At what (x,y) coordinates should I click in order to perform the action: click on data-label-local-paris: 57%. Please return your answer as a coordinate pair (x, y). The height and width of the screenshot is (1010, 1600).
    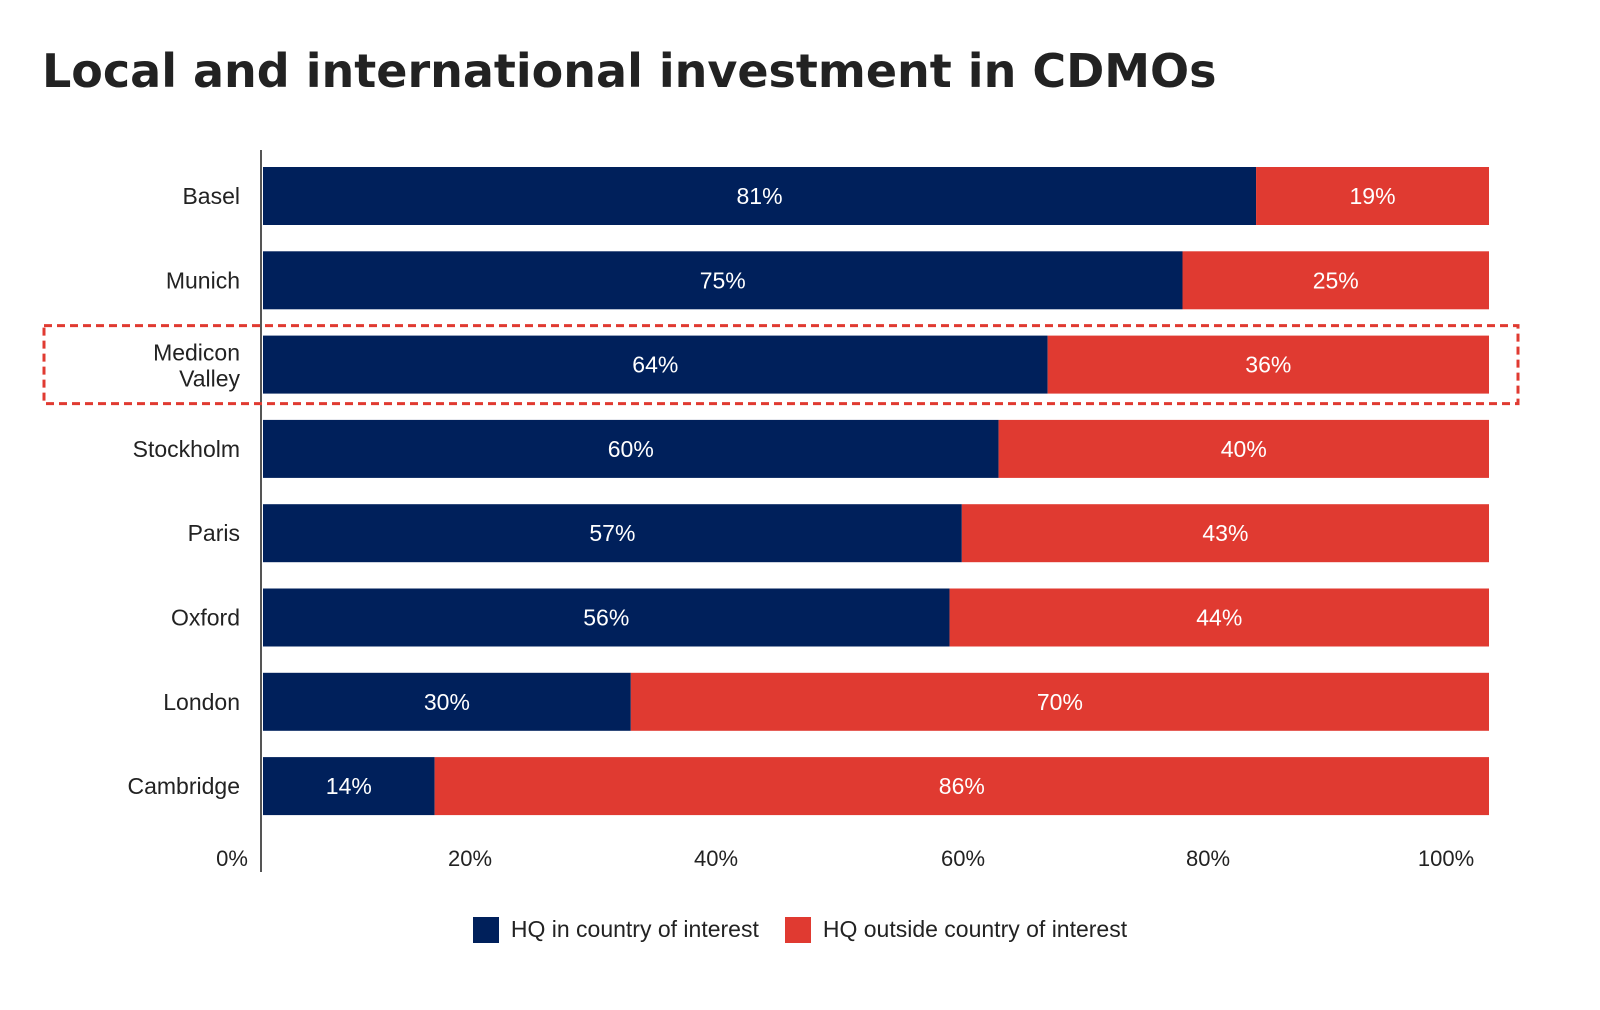
    Looking at the image, I should click on (612, 533).